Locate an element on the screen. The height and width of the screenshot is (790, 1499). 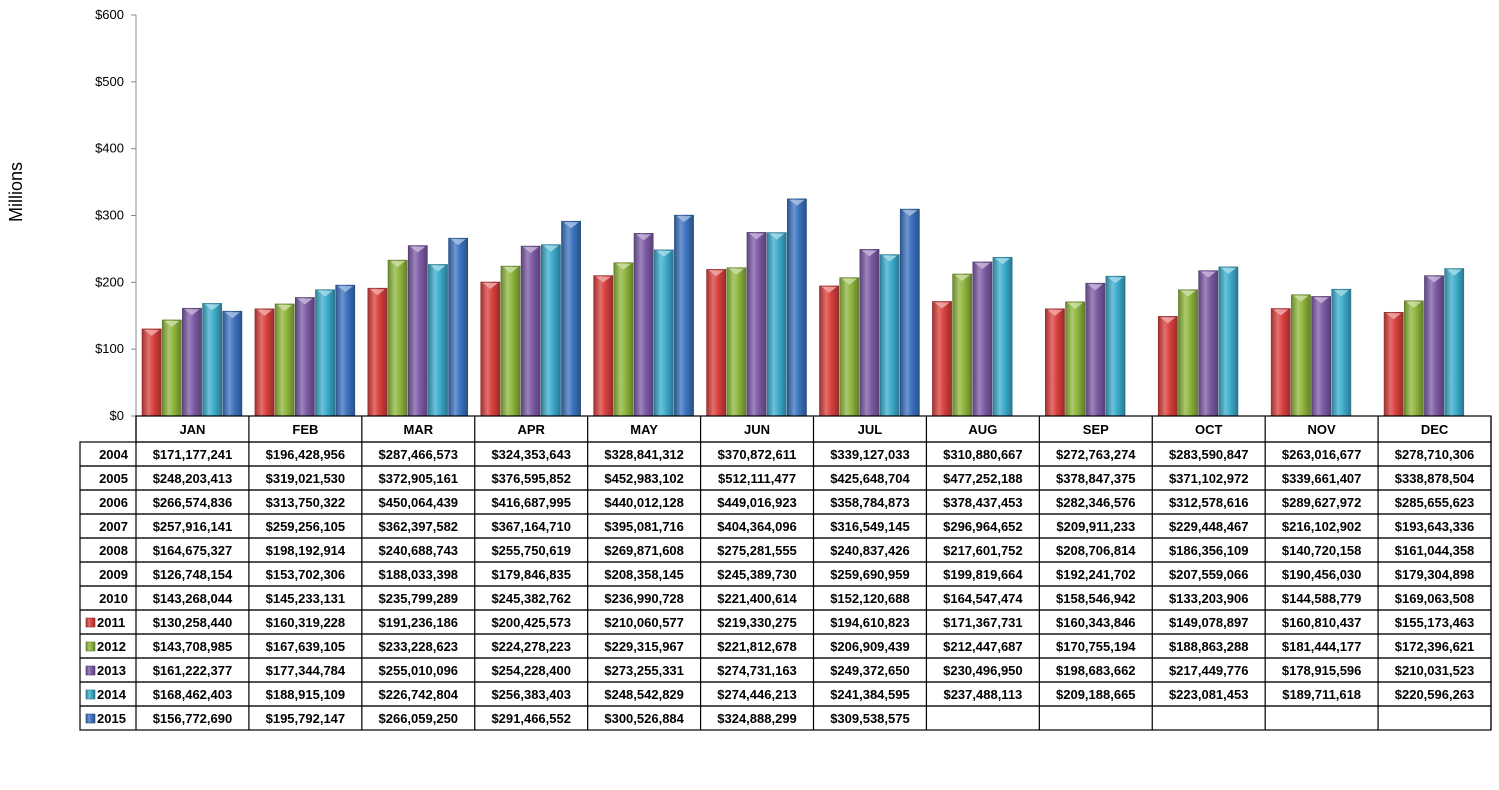
bar-2015-feb is located at coordinates (345, 350).